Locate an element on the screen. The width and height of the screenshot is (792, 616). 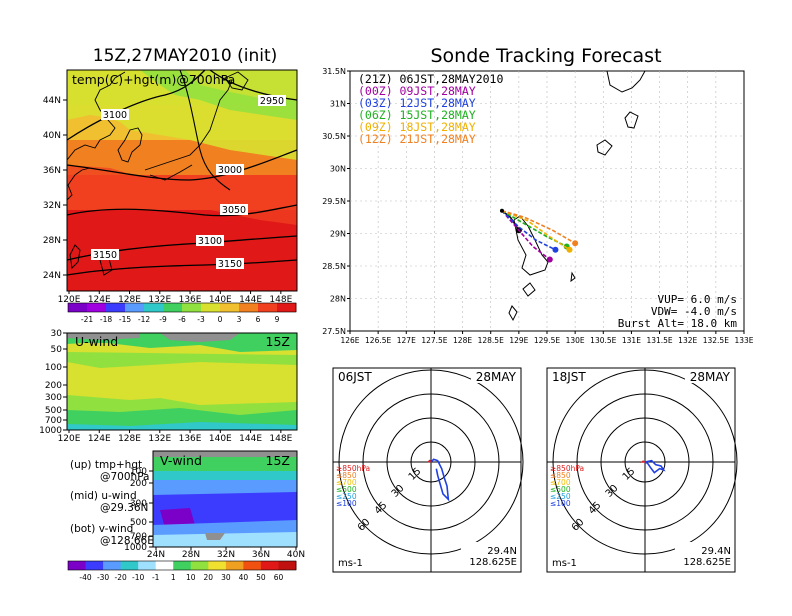
hodograph-time: 06JST is located at coordinates (355, 377).